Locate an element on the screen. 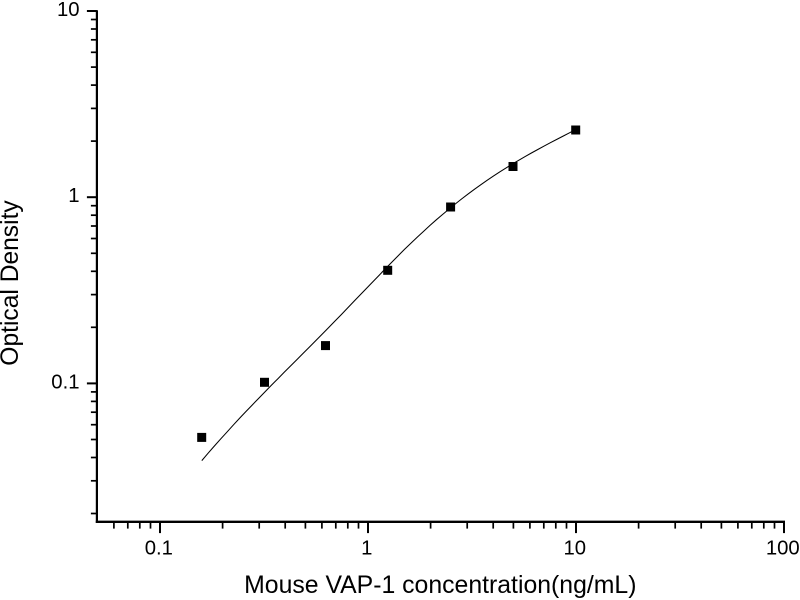 This screenshot has height=600, width=800. svg-text:Mouse VAP-1 concentration(ng/m: Mouse VAP-1 concentration(ng/mL) is located at coordinates (440, 585).